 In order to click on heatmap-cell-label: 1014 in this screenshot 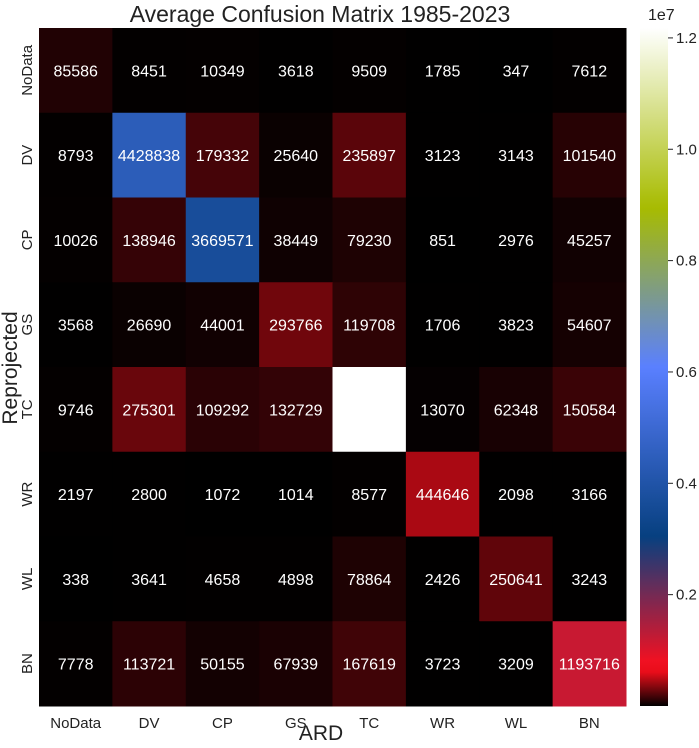, I will do `click(296, 495)`.